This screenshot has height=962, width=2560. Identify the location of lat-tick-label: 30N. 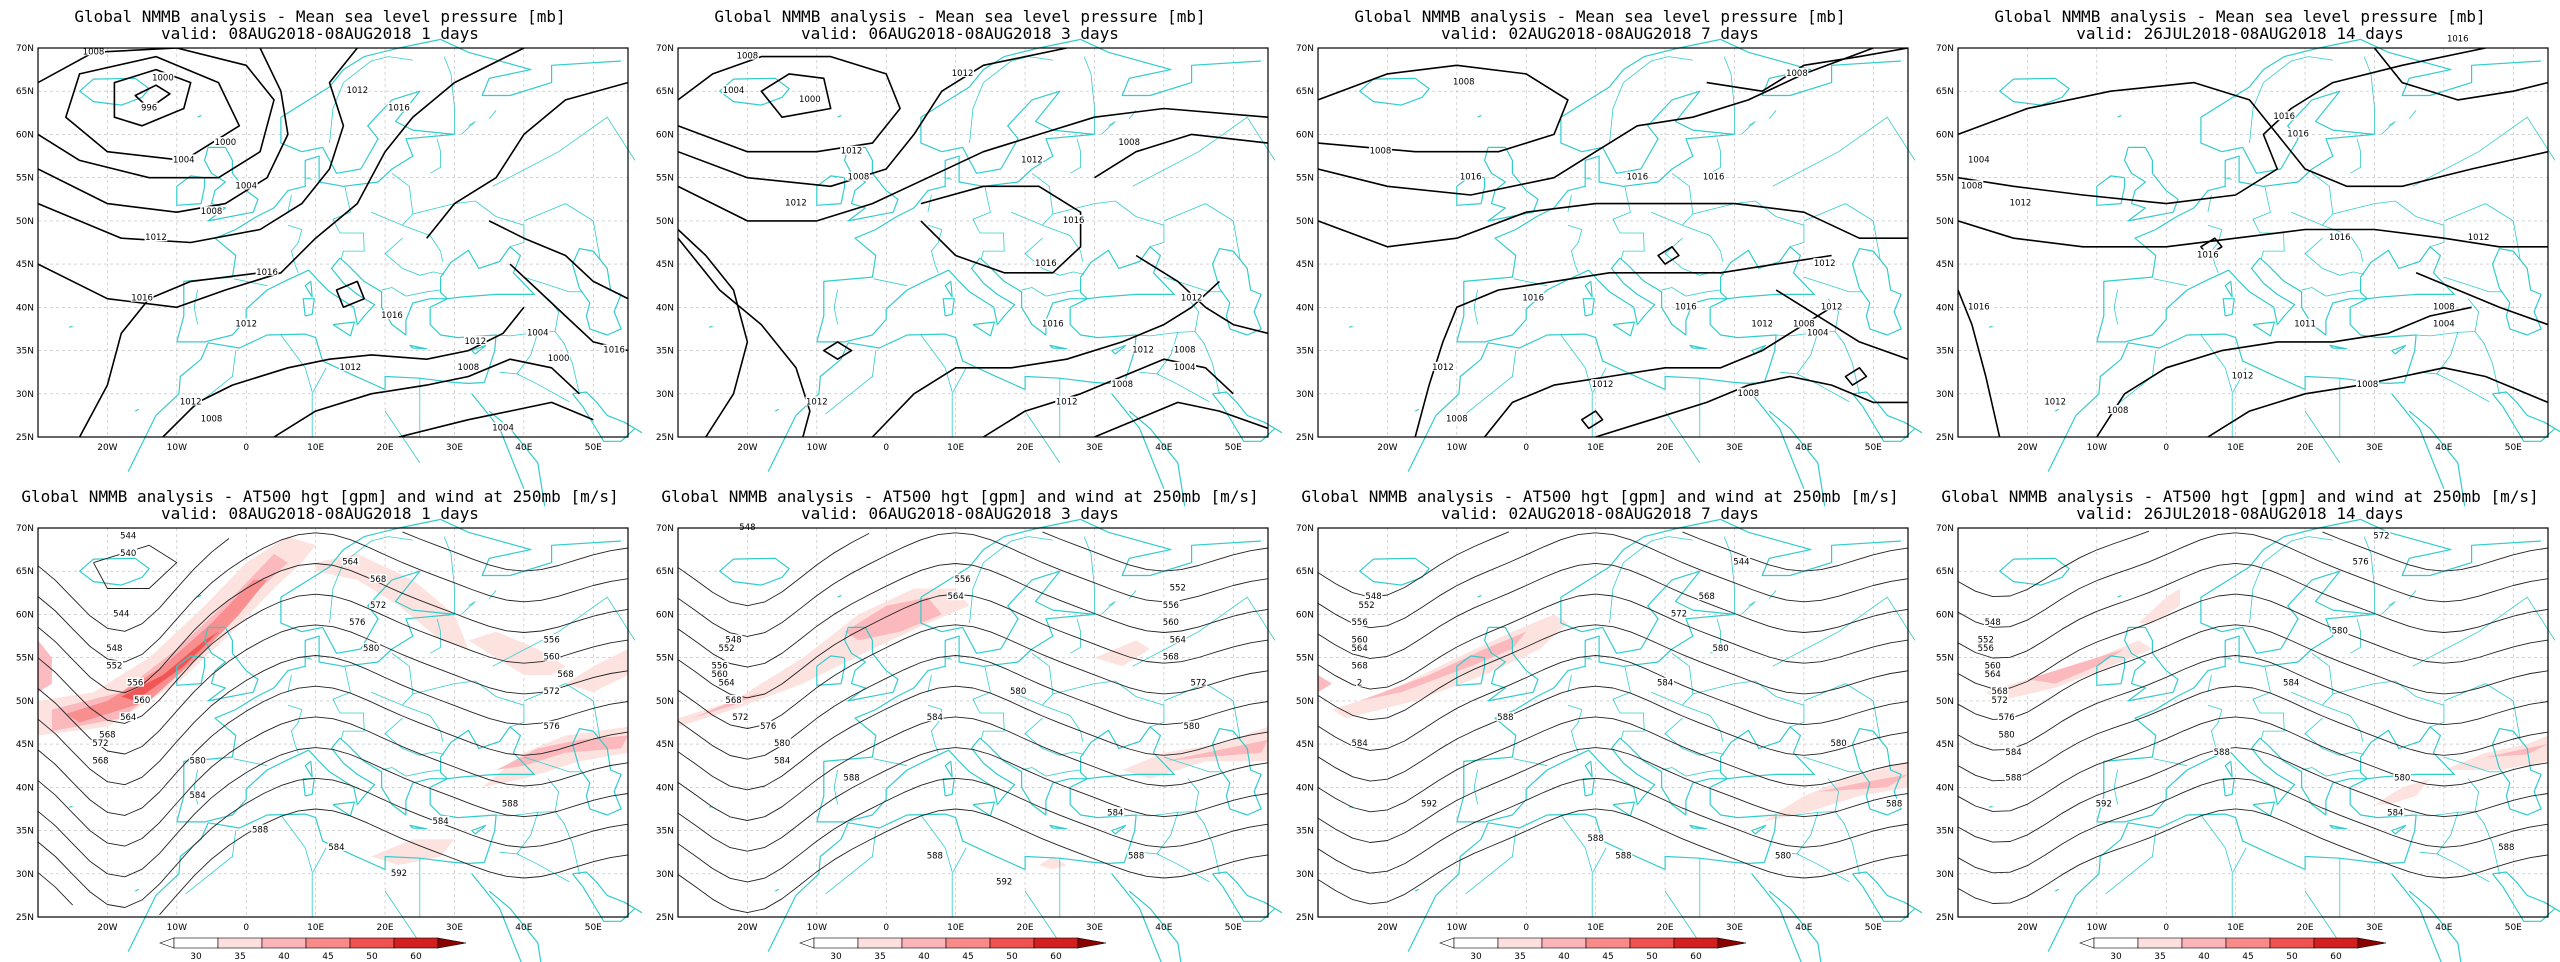
(665, 875).